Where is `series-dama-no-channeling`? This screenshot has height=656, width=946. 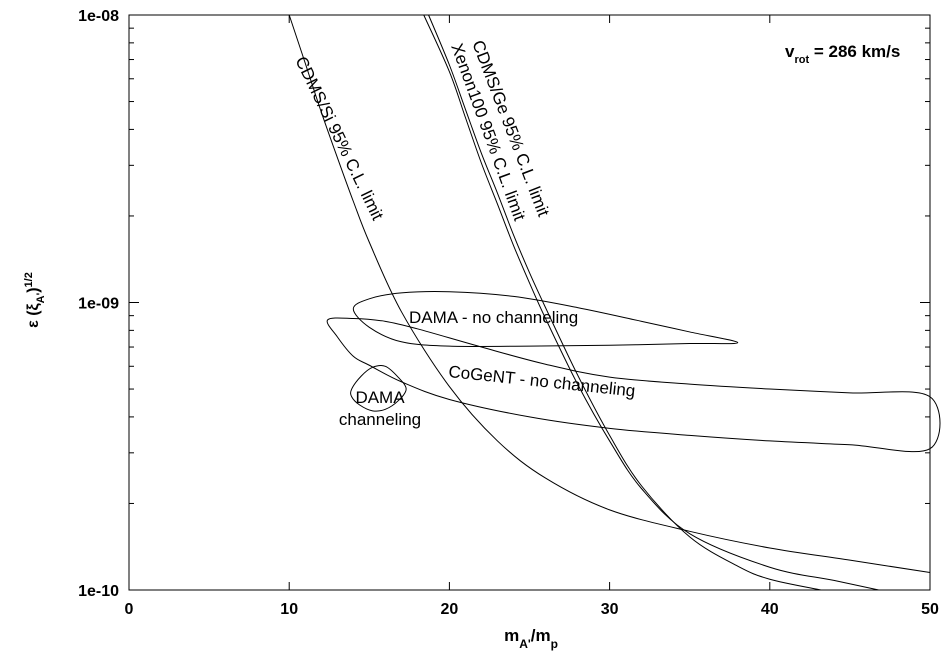 series-dama-no-channeling is located at coordinates (545, 319).